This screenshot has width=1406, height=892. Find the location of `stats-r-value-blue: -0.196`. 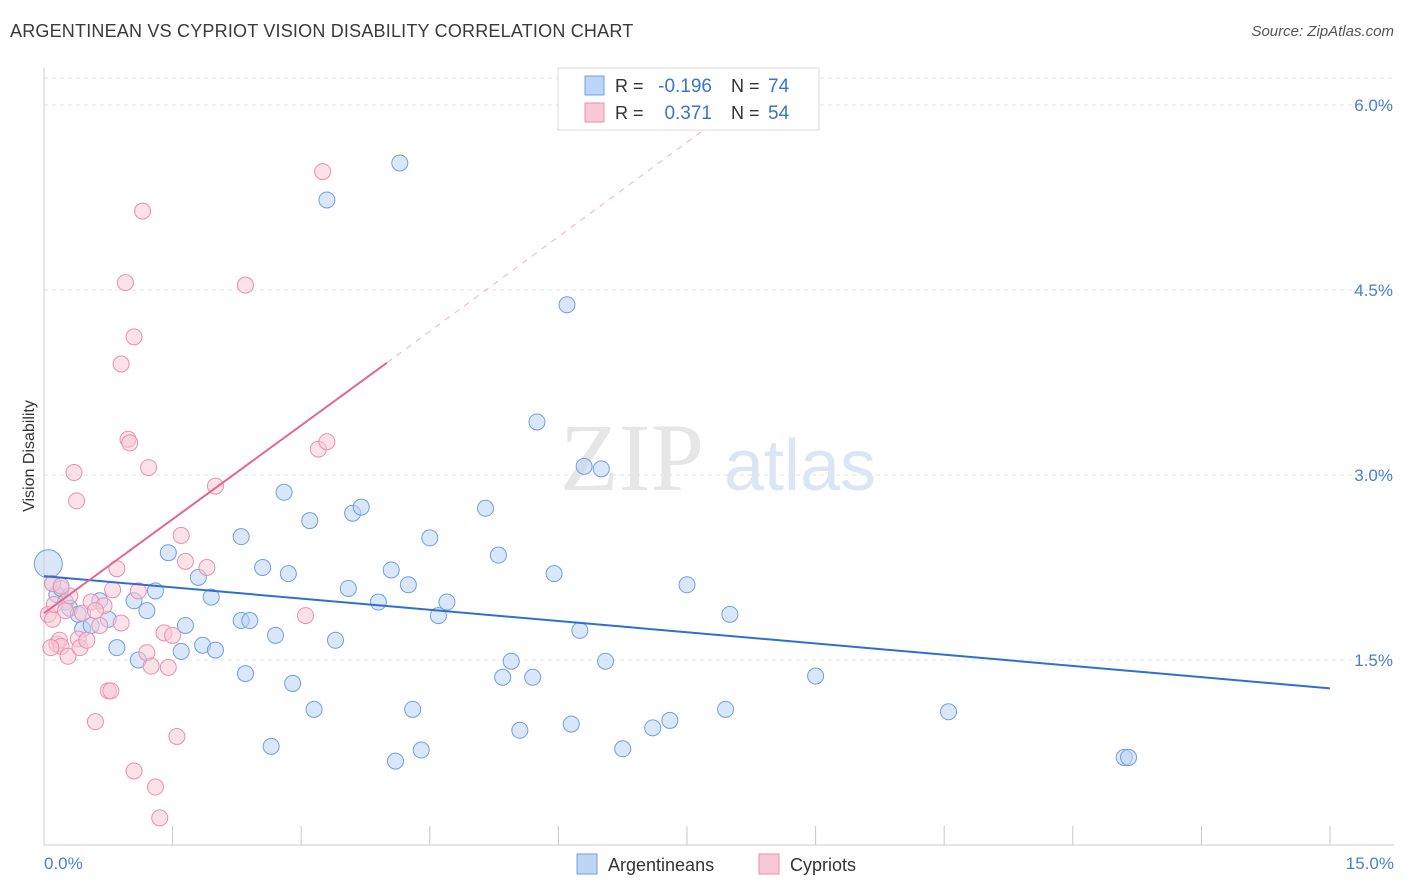

stats-r-value-blue: -0.196 is located at coordinates (685, 86).